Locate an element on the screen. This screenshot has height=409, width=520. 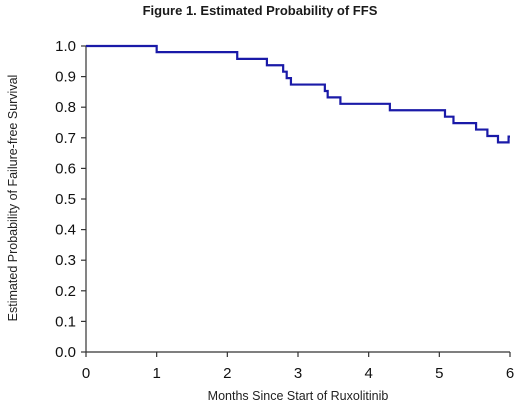
x-tick-labels: 0 1 2 3 4 5 6 is located at coordinates (298, 373).